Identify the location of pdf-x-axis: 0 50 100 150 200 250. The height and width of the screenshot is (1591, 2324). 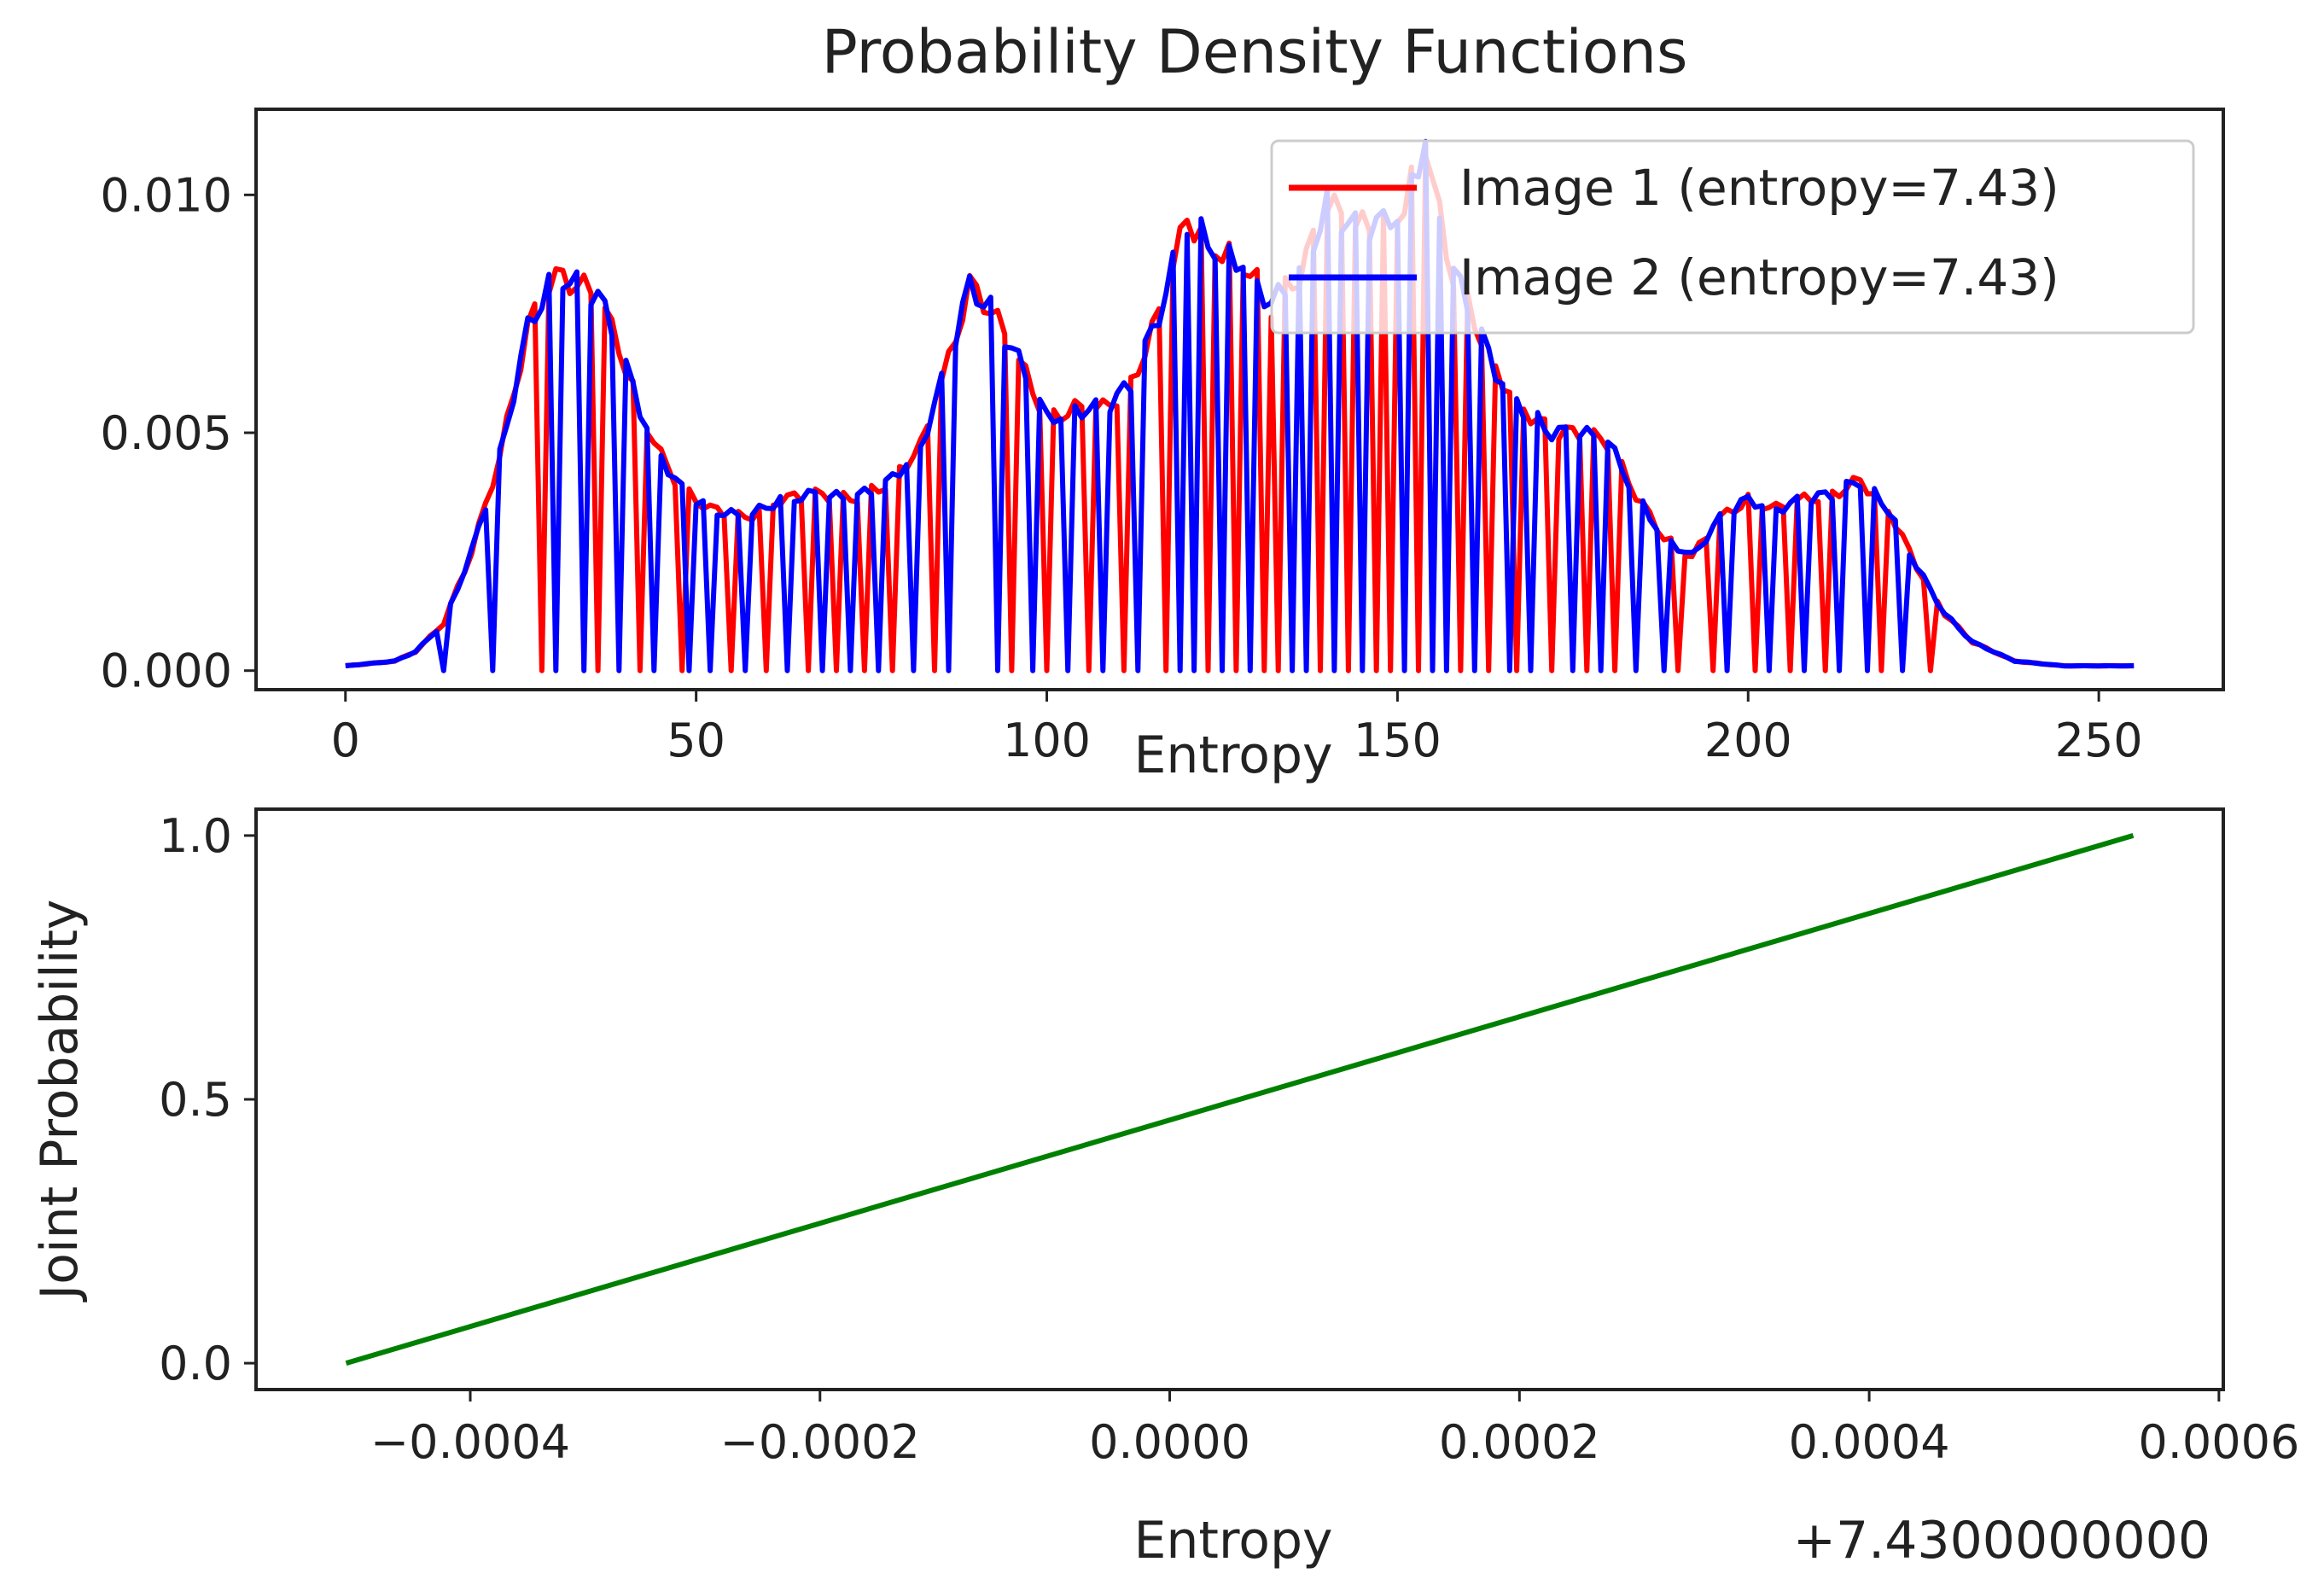
(1237, 728).